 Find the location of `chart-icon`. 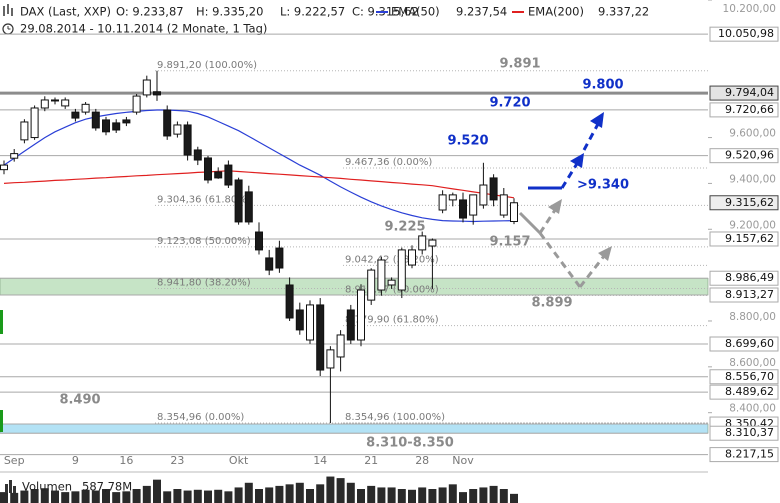

chart-icon is located at coordinates (8, 10).